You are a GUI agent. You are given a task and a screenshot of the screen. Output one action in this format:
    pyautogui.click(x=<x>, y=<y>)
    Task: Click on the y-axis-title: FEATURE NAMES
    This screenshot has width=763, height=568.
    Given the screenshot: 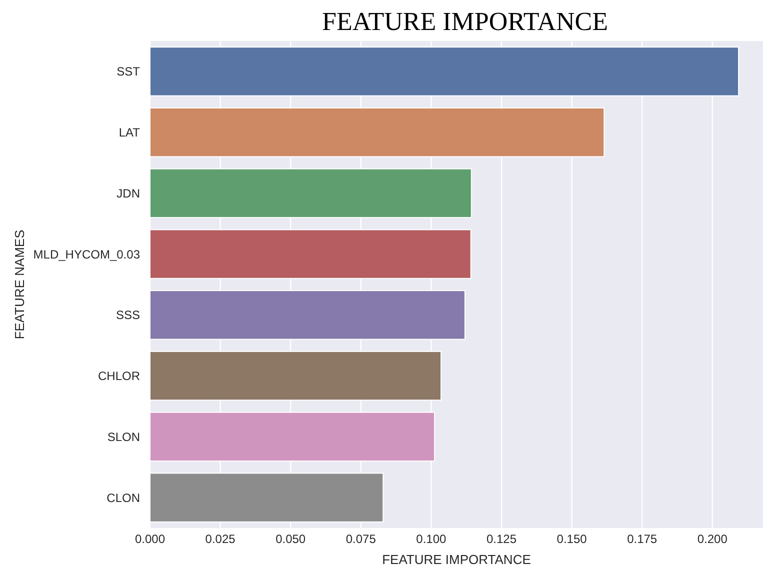 What is the action you would take?
    pyautogui.click(x=19, y=284)
    